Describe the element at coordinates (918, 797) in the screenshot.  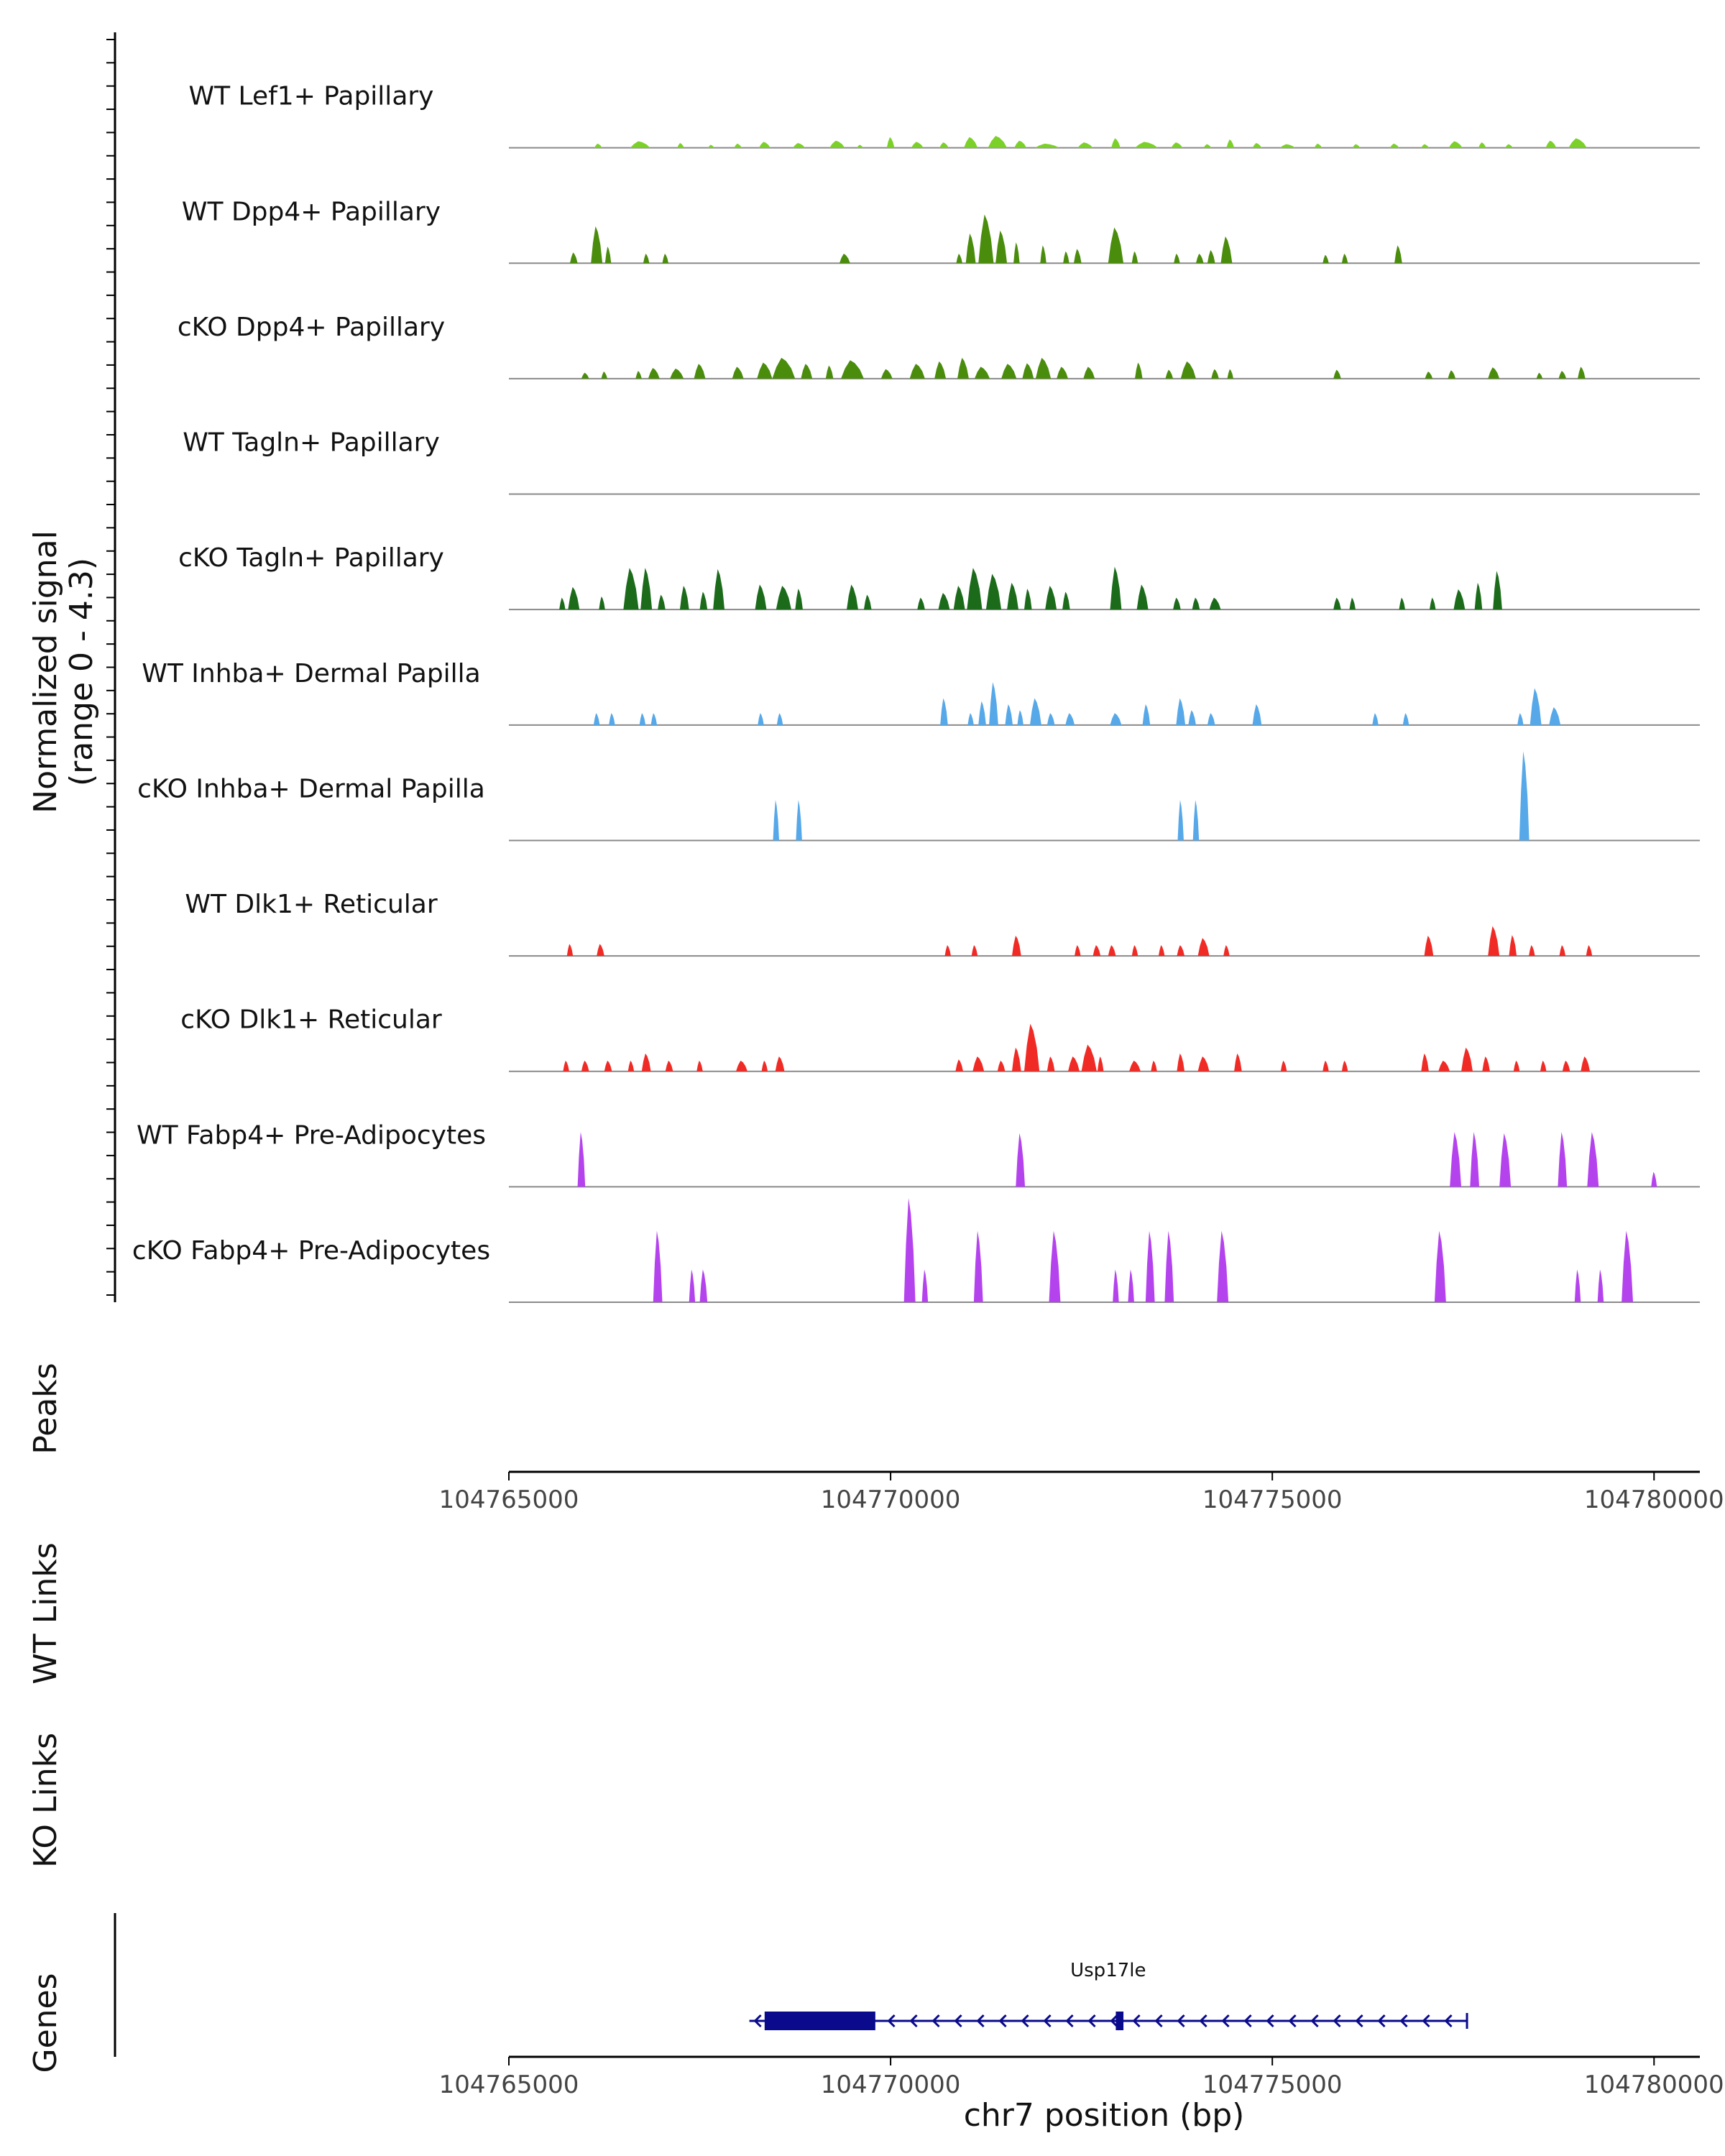
I see `track: cKO Inhba+ Dermal Papilla` at that location.